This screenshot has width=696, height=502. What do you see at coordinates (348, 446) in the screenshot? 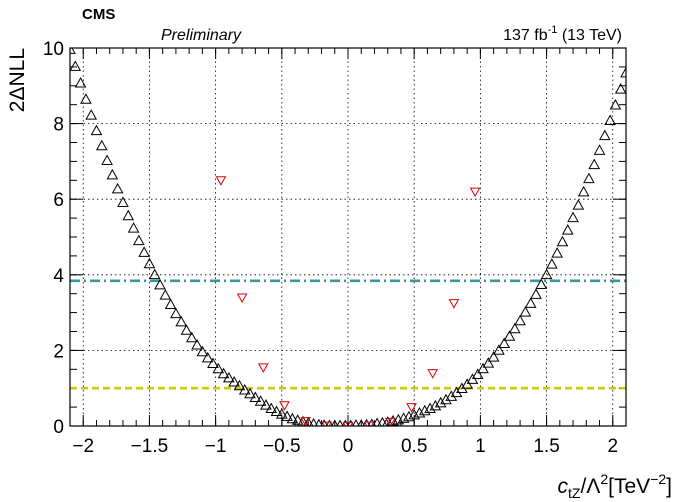
I see `x-tick-label: 0` at bounding box center [348, 446].